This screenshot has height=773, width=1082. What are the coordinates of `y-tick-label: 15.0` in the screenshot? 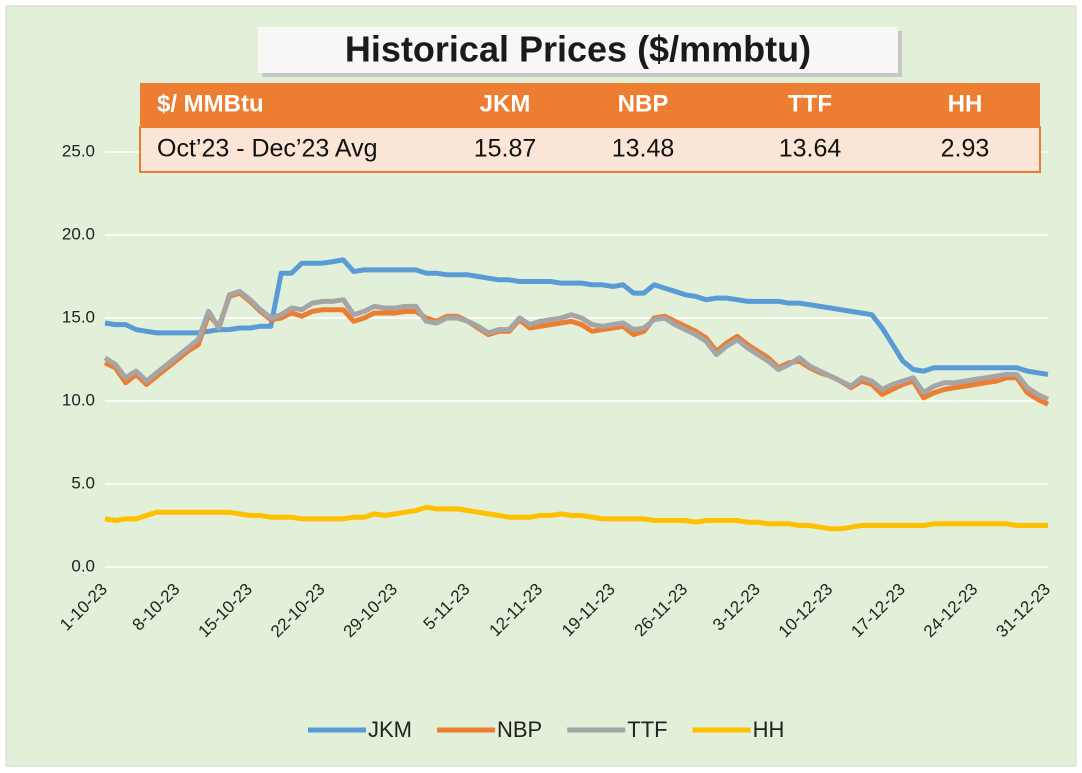 It's located at (78, 316).